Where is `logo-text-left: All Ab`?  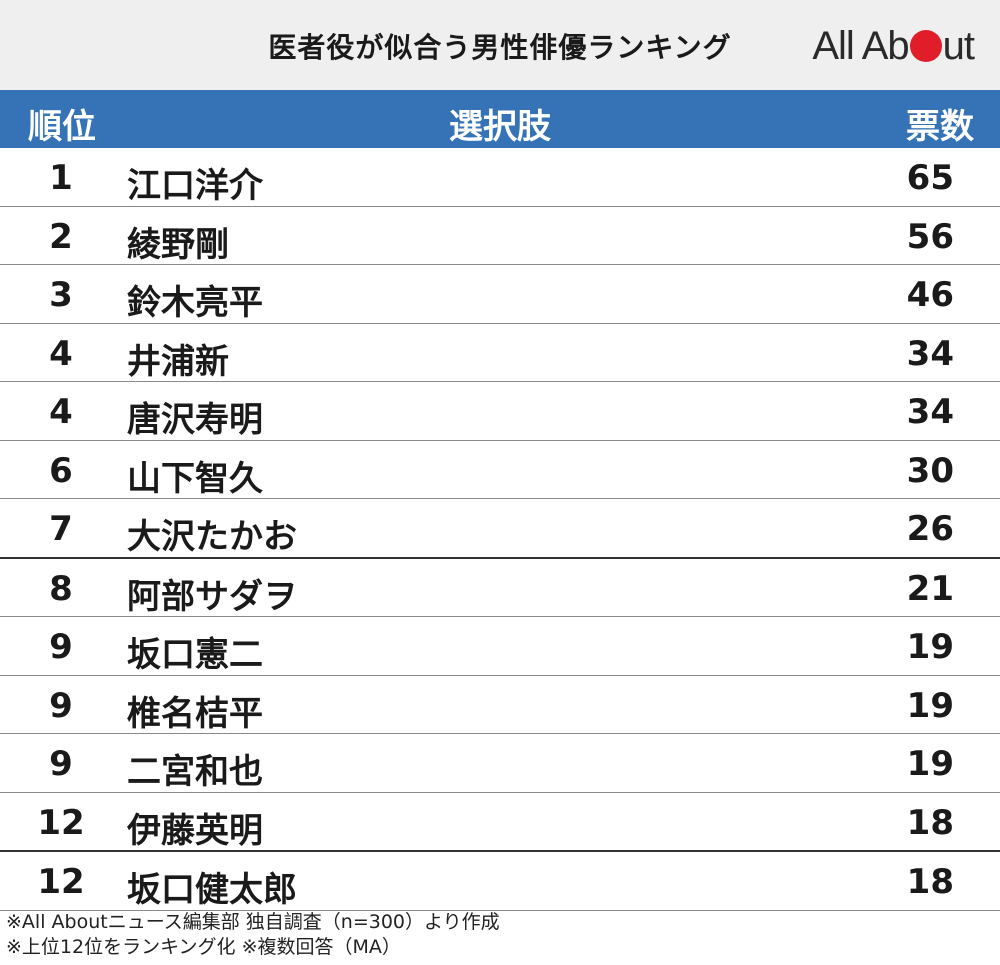 logo-text-left: All Ab is located at coordinates (860, 46).